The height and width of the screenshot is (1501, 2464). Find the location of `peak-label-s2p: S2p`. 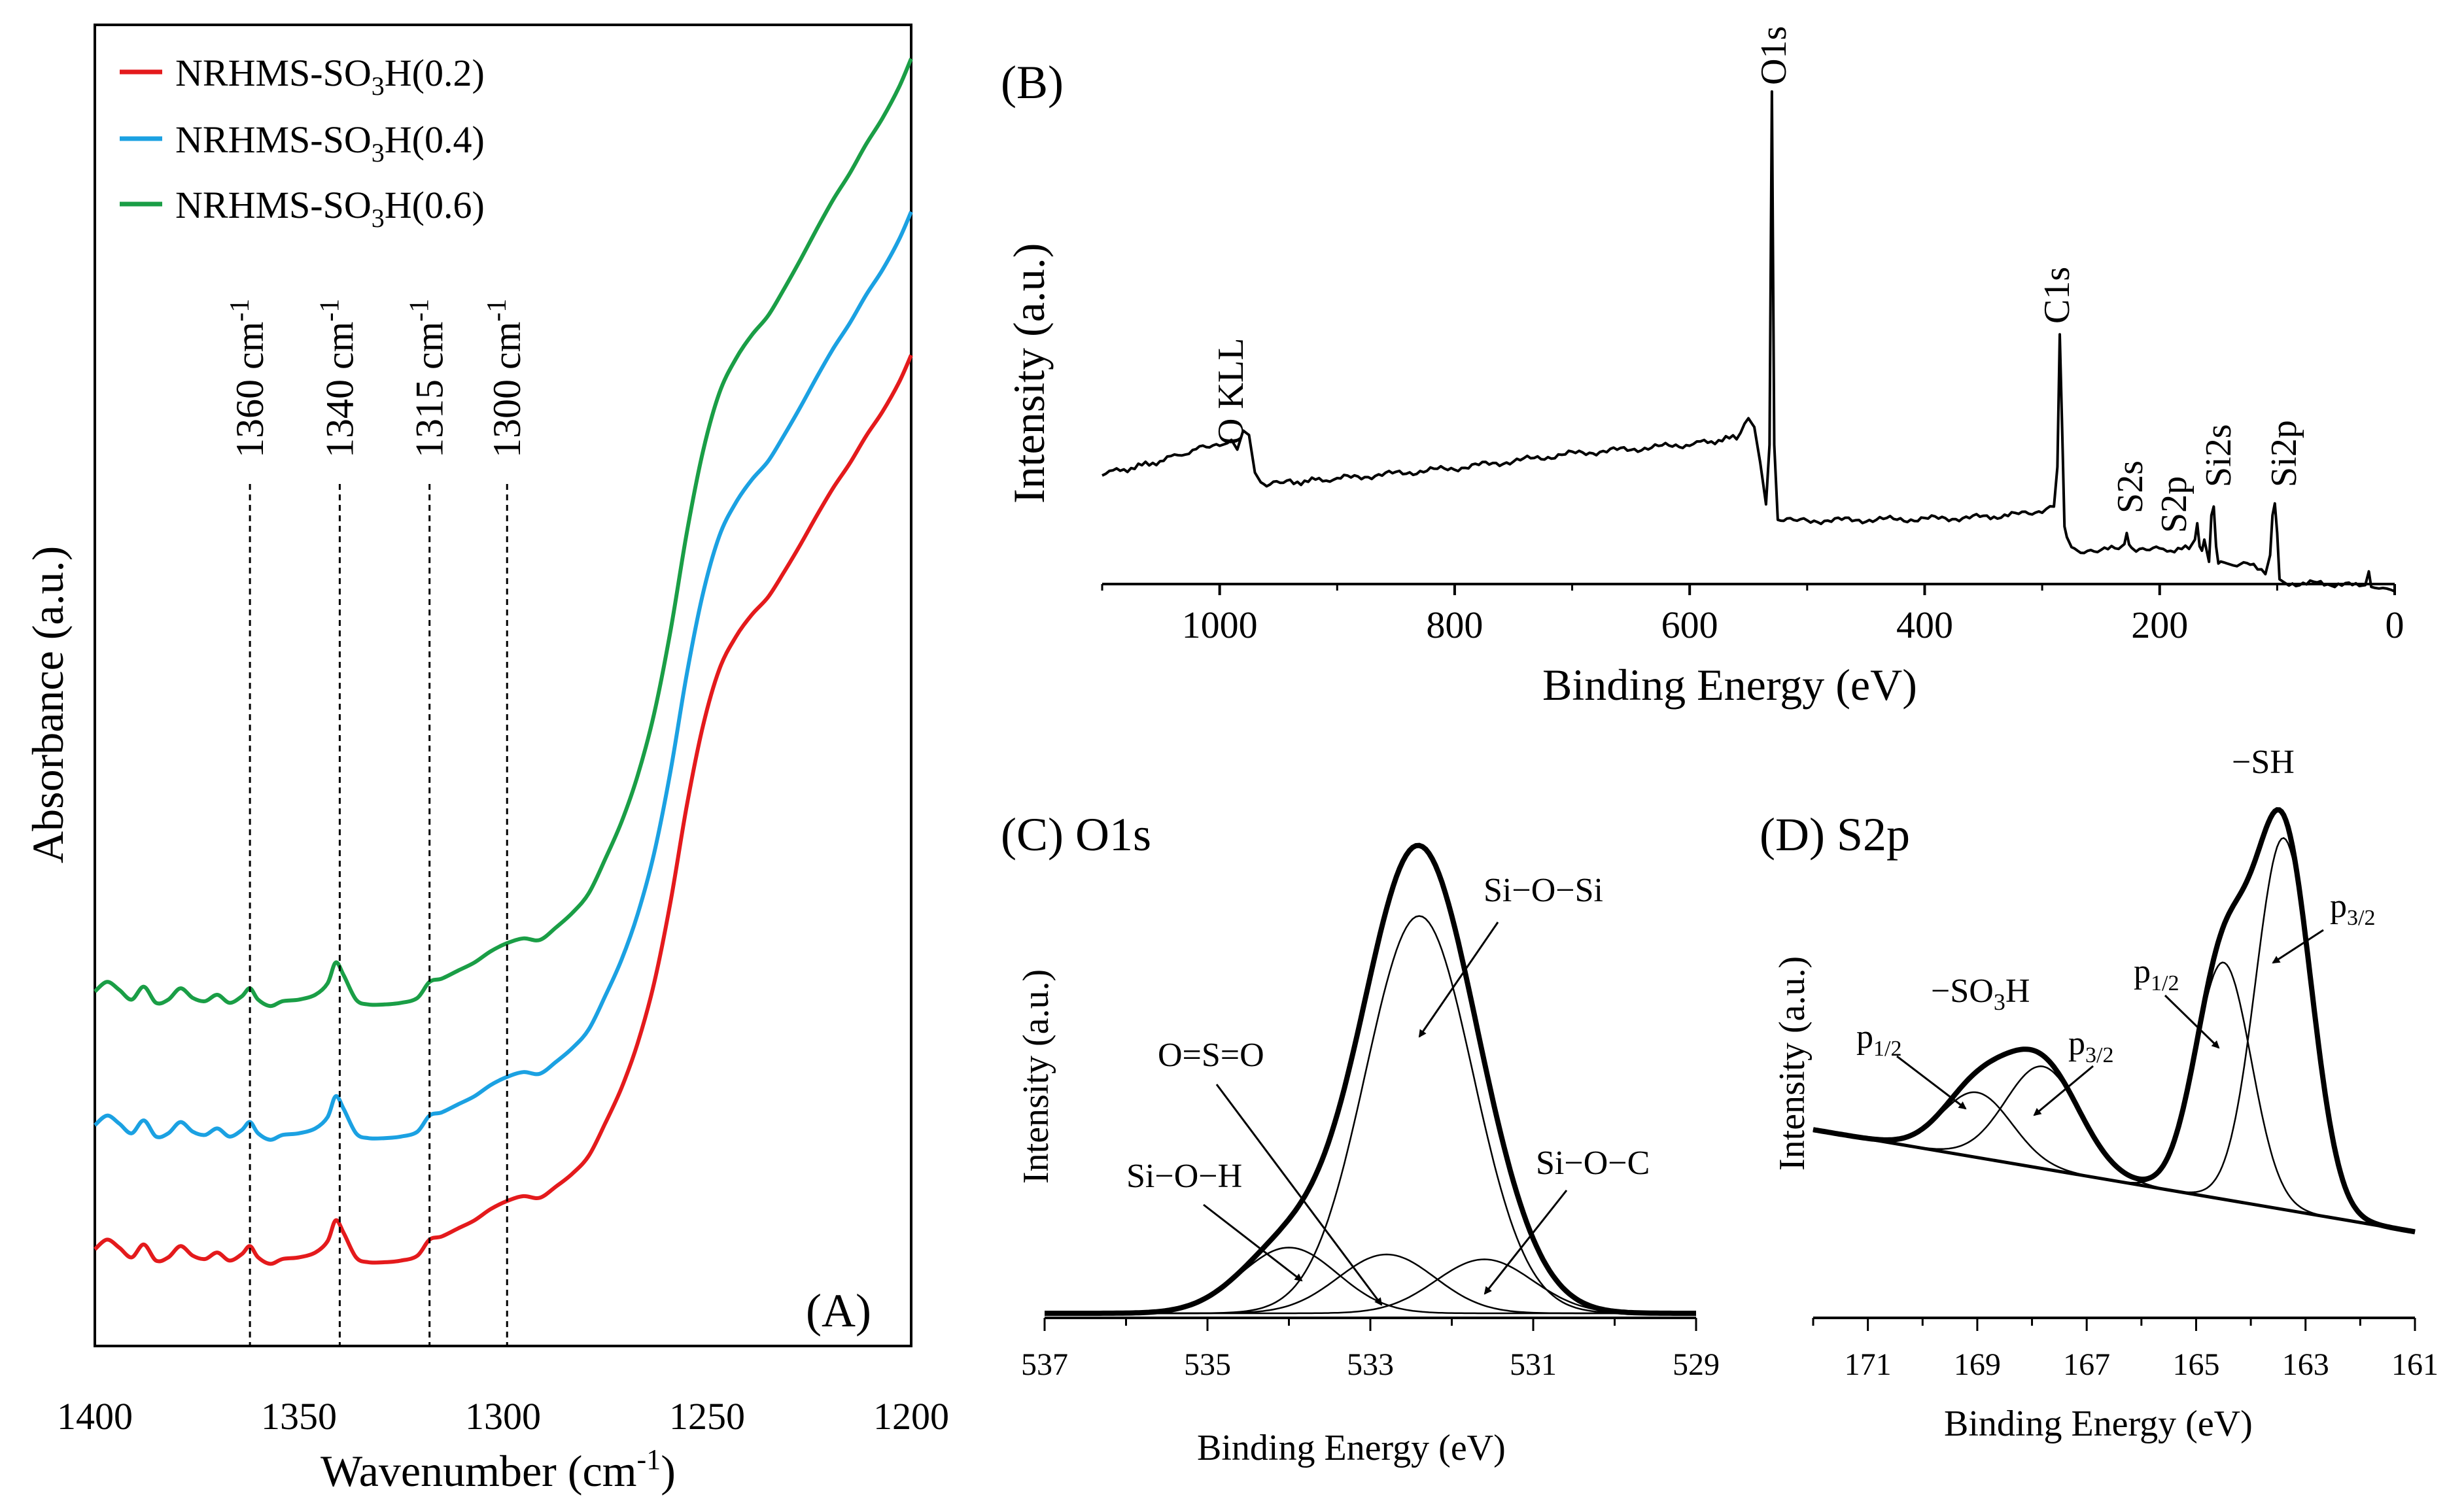

peak-label-s2p: S2p is located at coordinates (2174, 504).